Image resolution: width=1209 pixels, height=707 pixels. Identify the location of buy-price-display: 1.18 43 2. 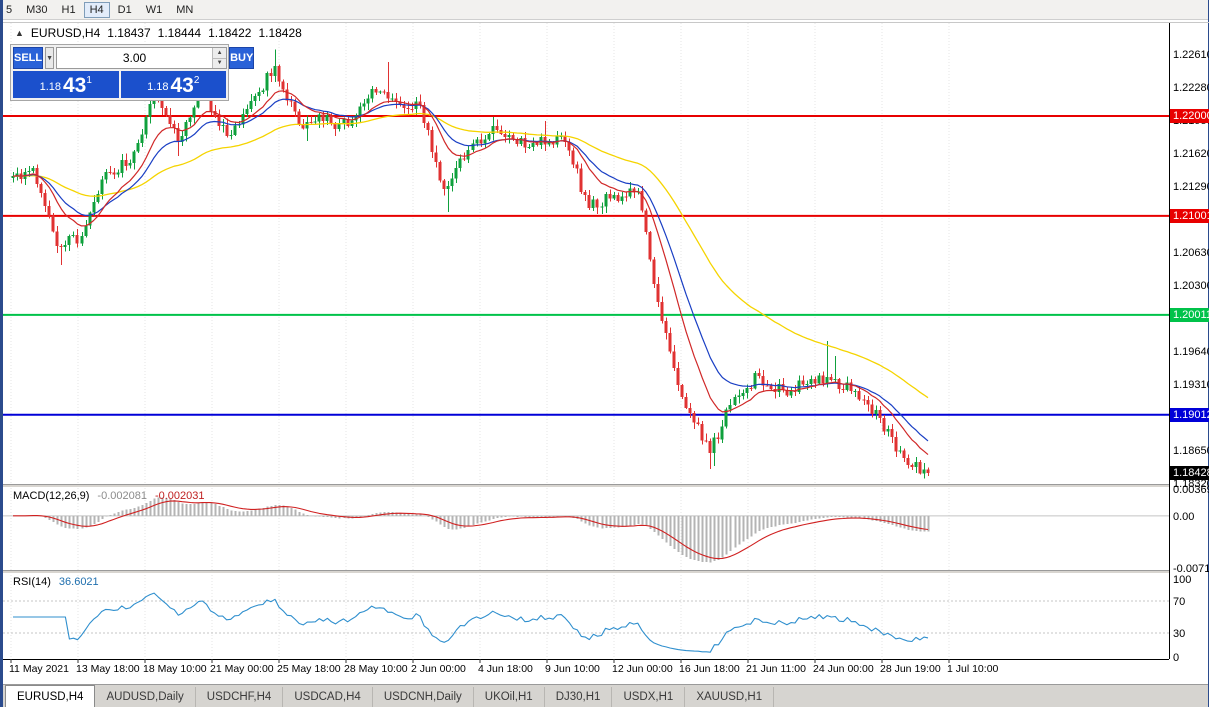
(173, 84).